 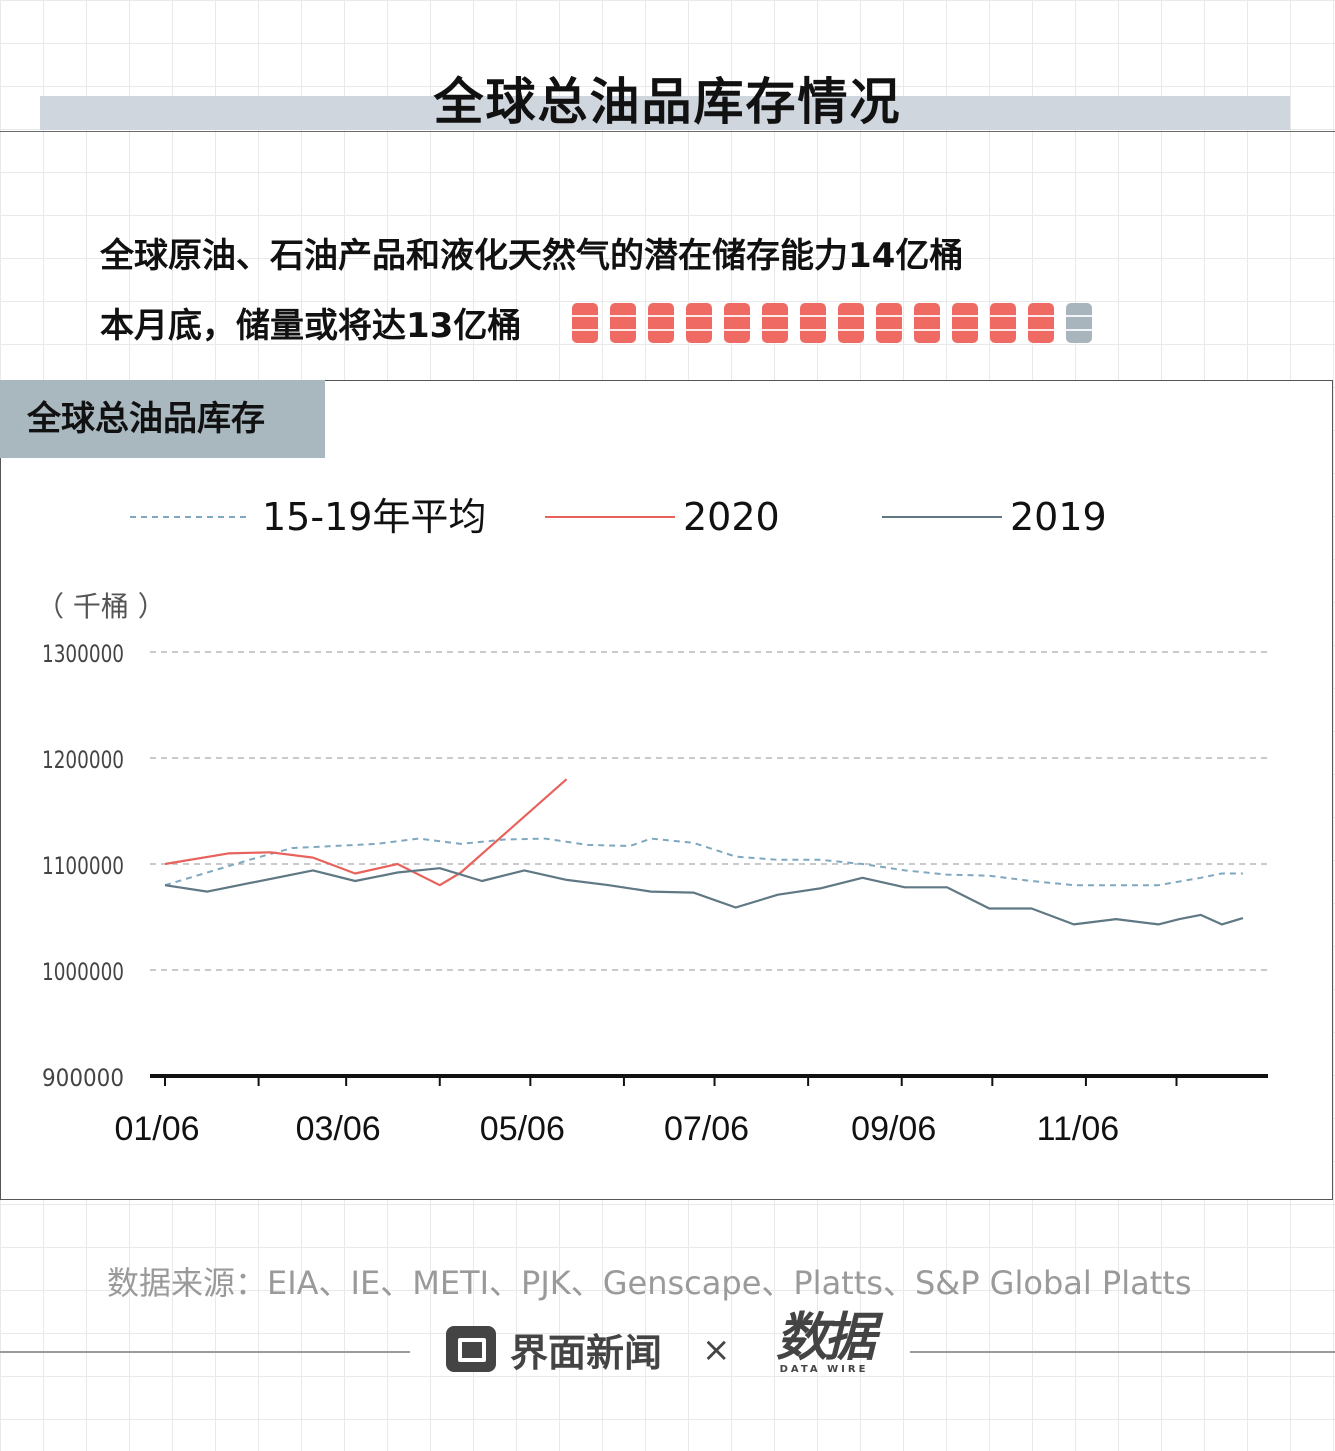 What do you see at coordinates (522, 1129) in the screenshot?
I see `x-tick-label: 05/06` at bounding box center [522, 1129].